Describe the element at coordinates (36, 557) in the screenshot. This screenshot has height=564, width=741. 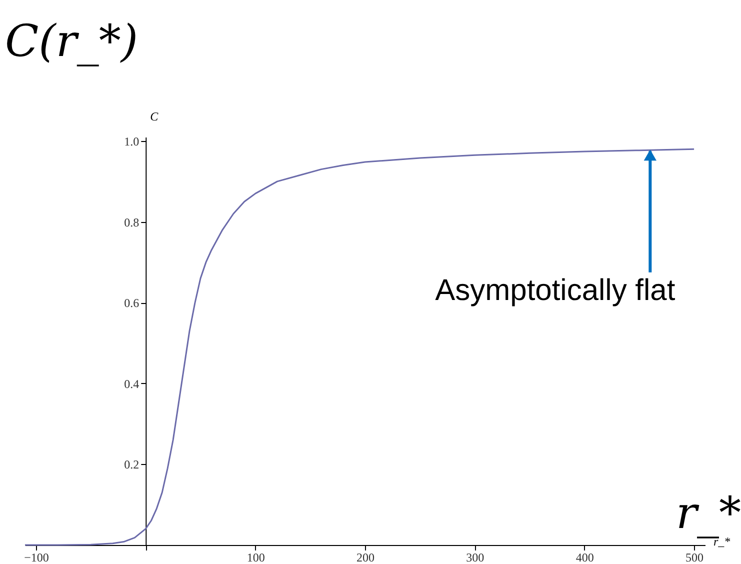
I see `x-tick-label: −100` at that location.